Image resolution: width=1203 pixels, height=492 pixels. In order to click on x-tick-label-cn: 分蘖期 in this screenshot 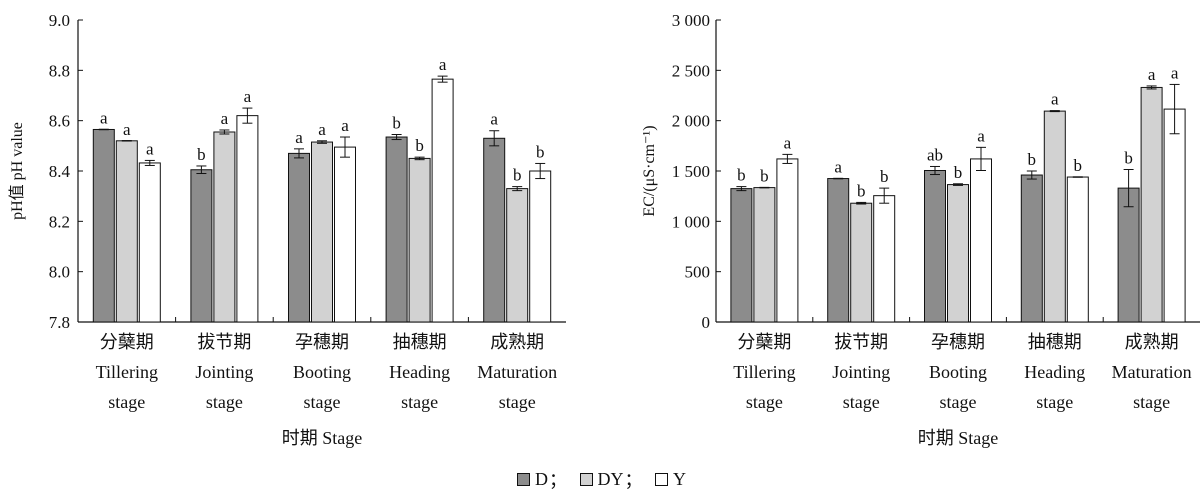, I will do `click(127, 342)`.